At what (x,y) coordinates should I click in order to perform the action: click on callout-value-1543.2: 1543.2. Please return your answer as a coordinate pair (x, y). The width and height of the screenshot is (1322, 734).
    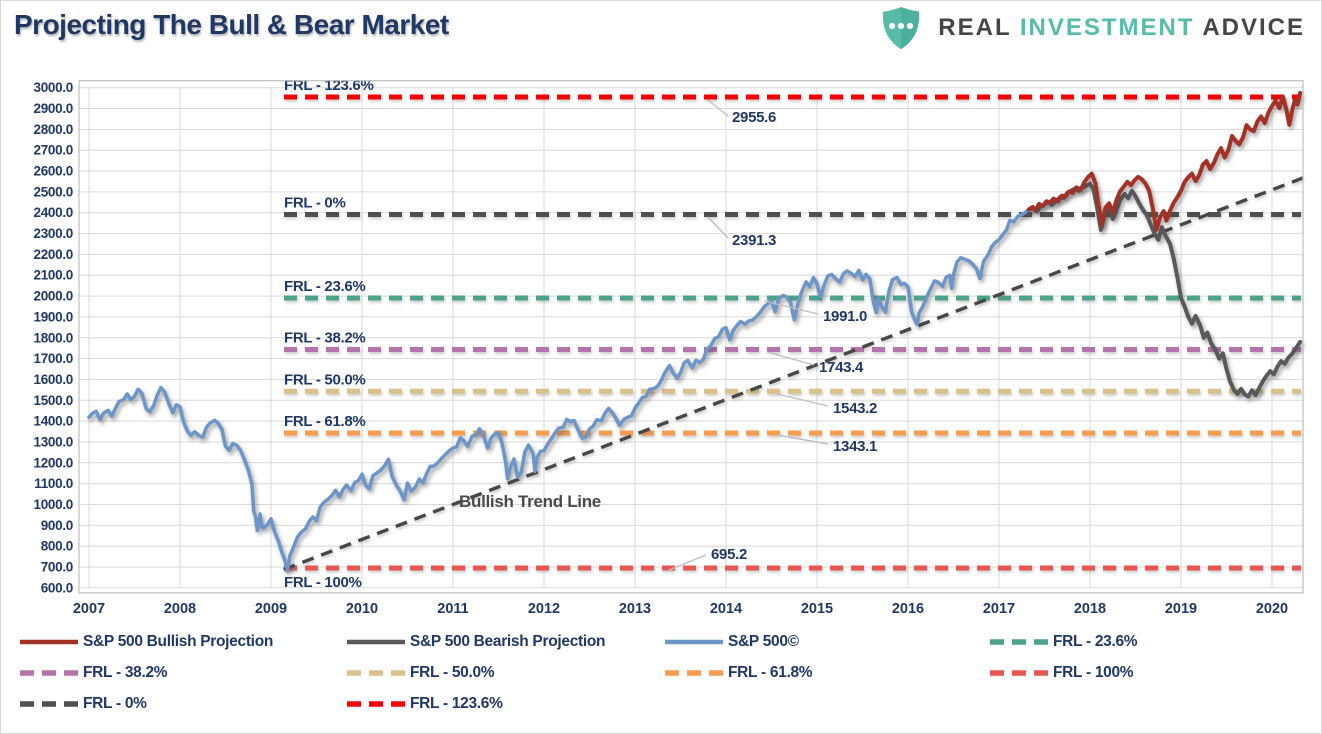
    Looking at the image, I should click on (855, 408).